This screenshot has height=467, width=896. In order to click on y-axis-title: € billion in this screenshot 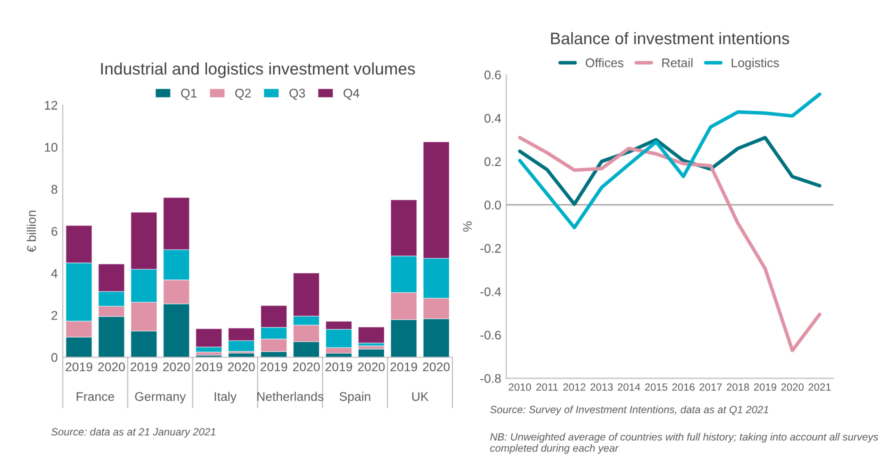, I will do `click(31, 231)`.